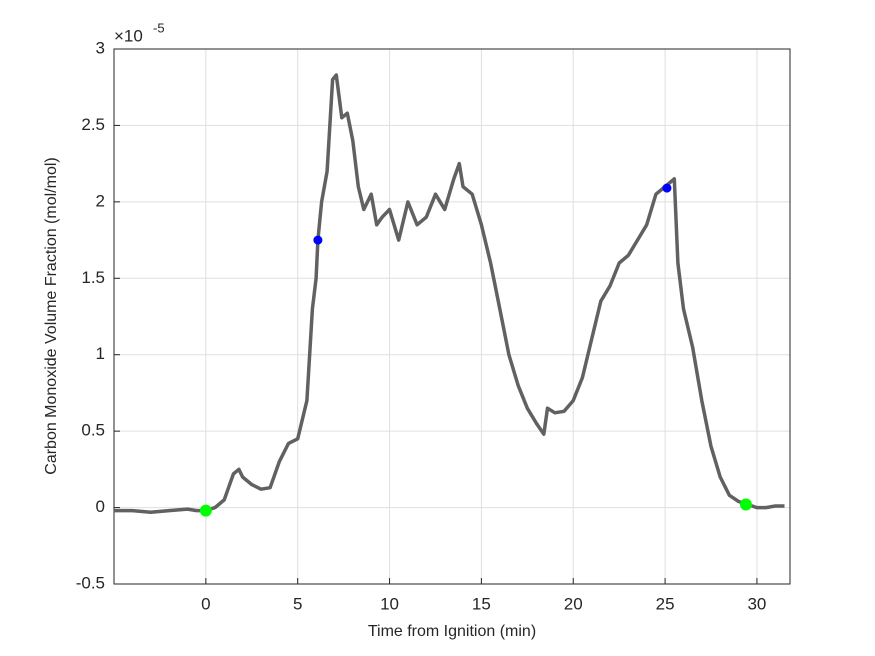 This screenshot has width=875, height=656. What do you see at coordinates (573, 603) in the screenshot?
I see `x-tick-label: 20` at bounding box center [573, 603].